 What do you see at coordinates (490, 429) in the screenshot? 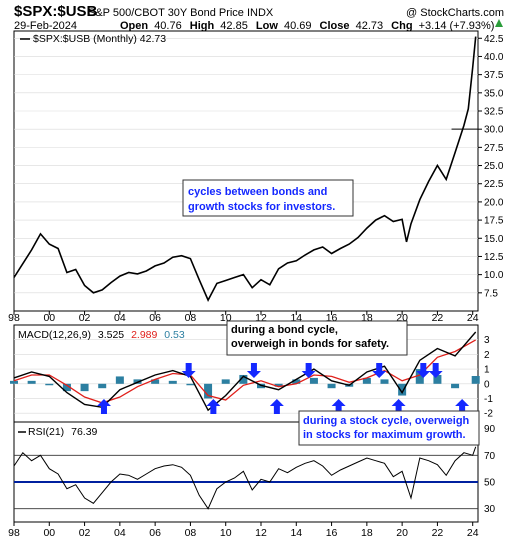
I see `rsi-tick-label: 90` at bounding box center [490, 429].